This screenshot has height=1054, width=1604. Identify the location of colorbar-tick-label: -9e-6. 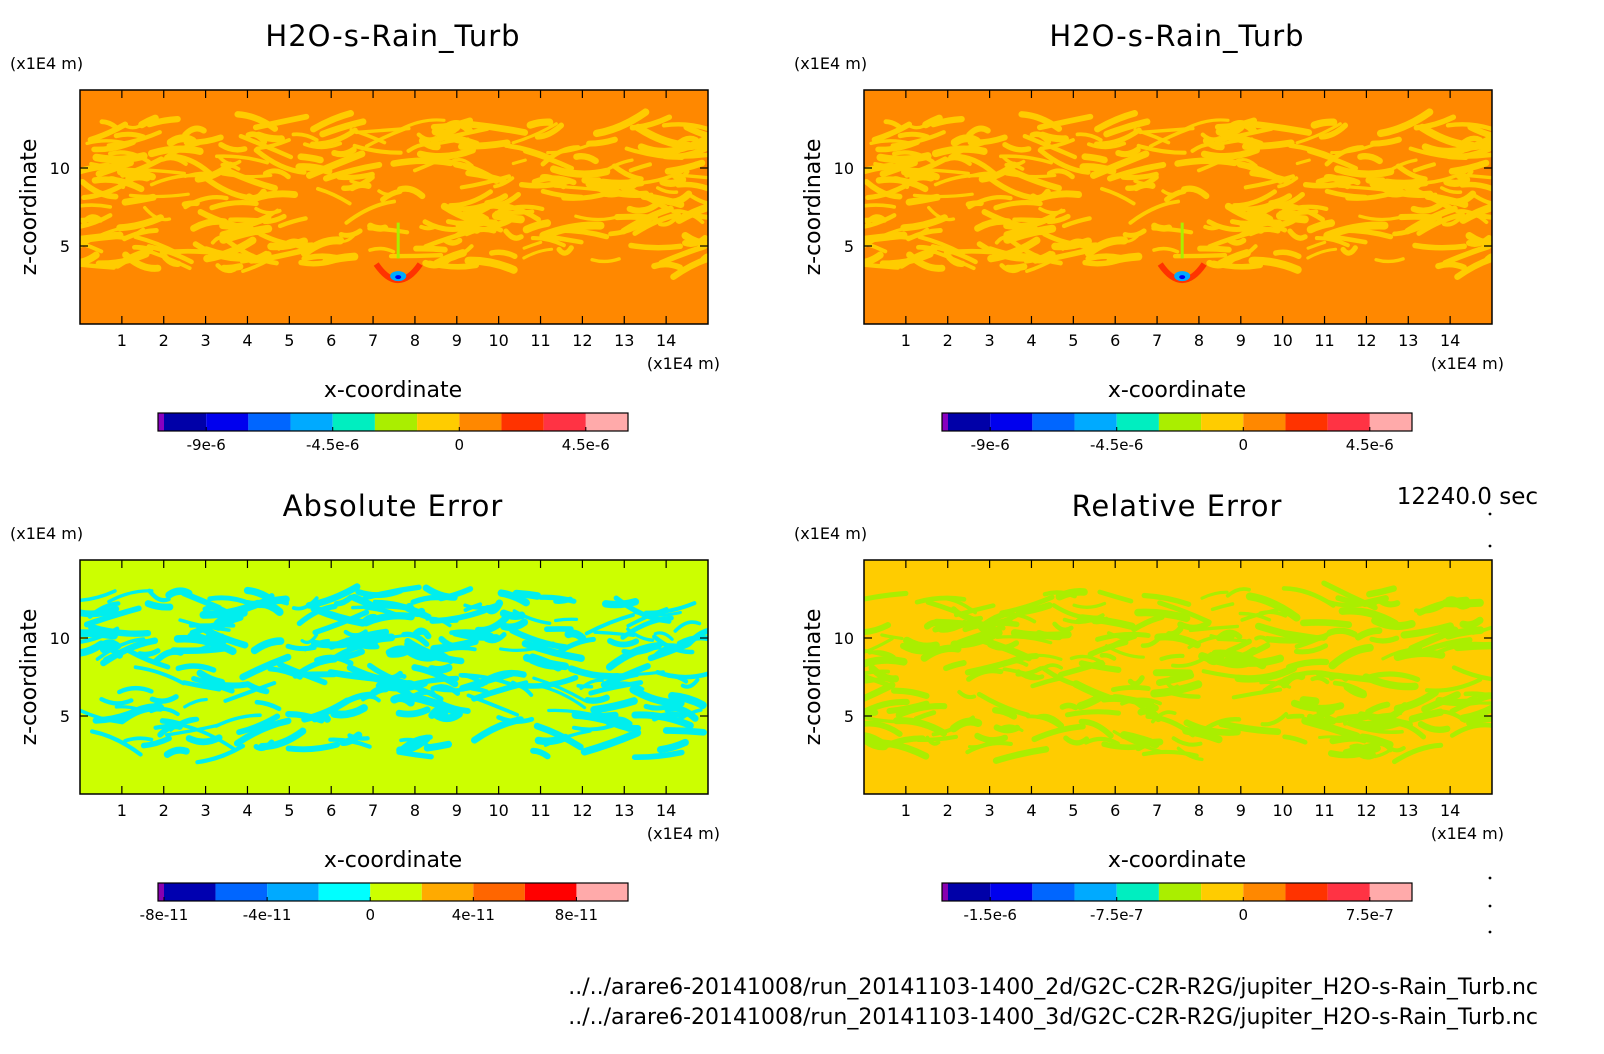
(990, 445).